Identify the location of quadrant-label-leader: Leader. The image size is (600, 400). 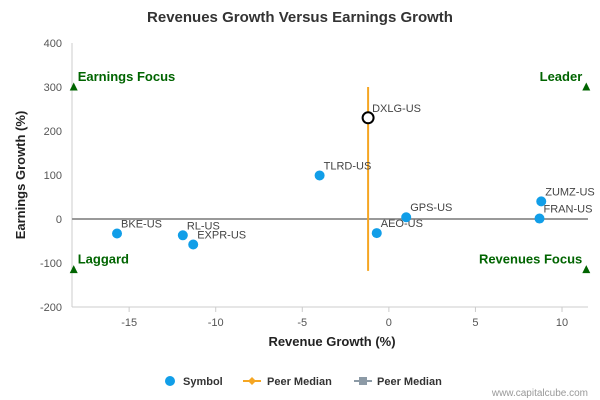
(561, 76).